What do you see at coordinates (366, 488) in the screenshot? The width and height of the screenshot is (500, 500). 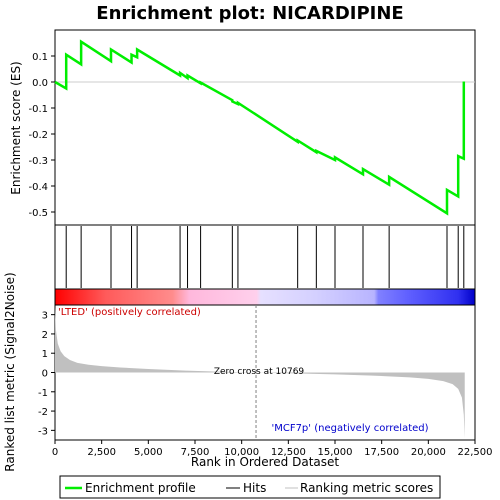 I see `legend-metric-label: Ranking metric scores` at bounding box center [366, 488].